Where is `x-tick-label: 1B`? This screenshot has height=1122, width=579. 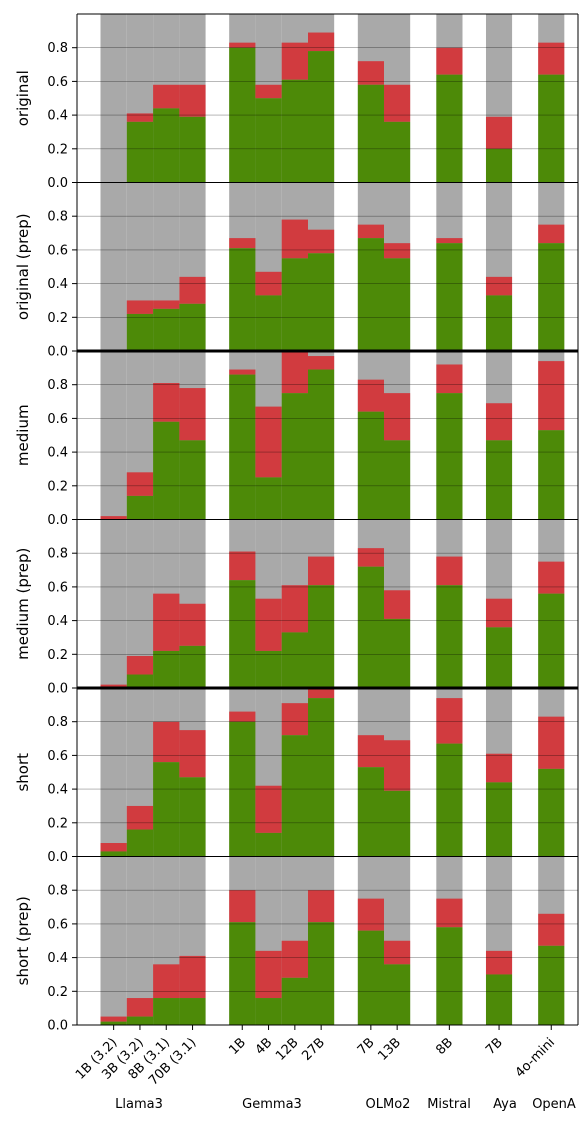 x-tick-label: 1B is located at coordinates (237, 1046).